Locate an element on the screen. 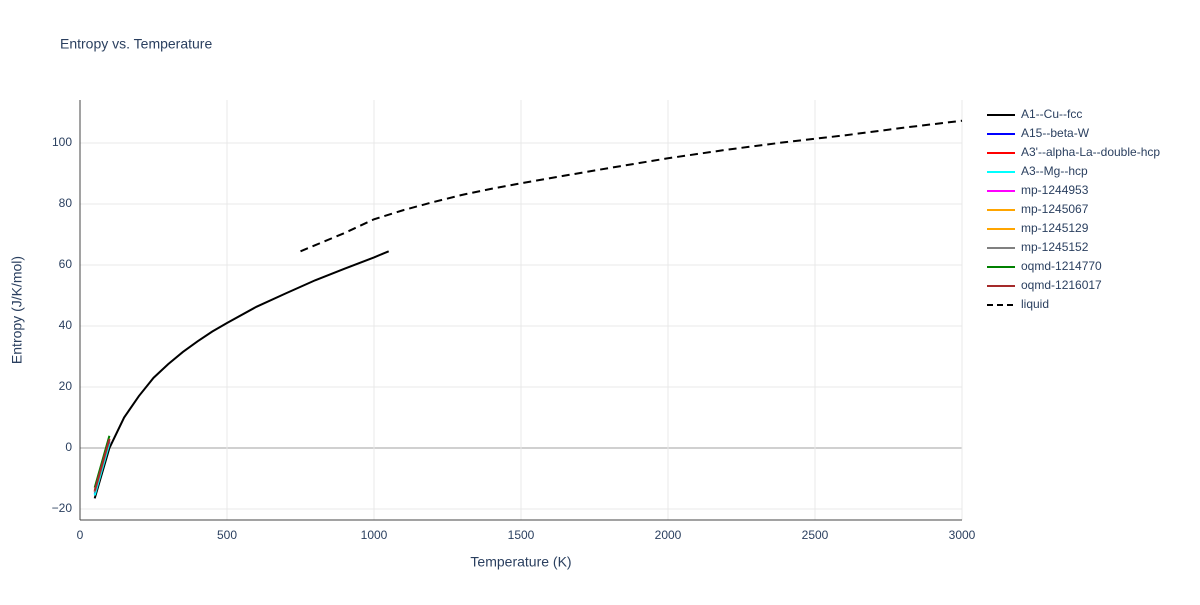  legend-label: mp-1244953 is located at coordinates (1055, 190).